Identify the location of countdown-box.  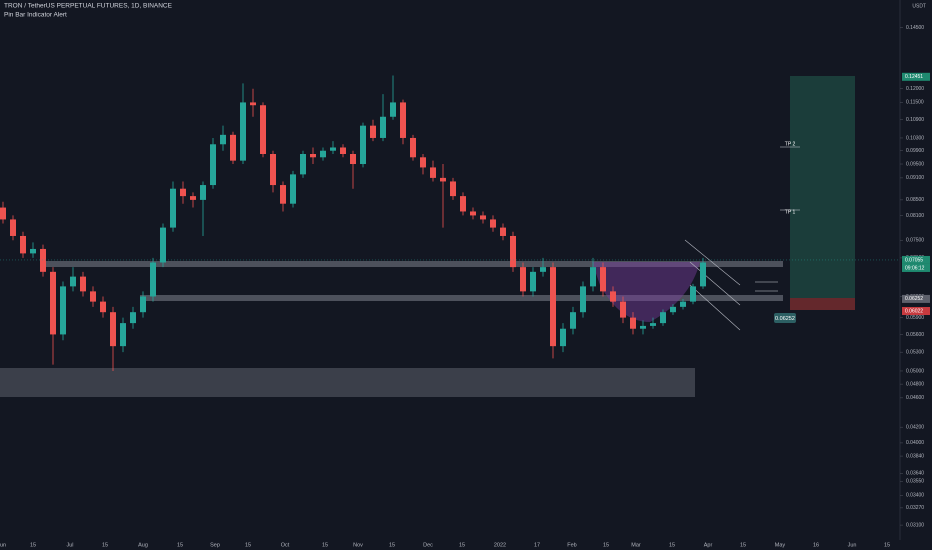
(916, 267).